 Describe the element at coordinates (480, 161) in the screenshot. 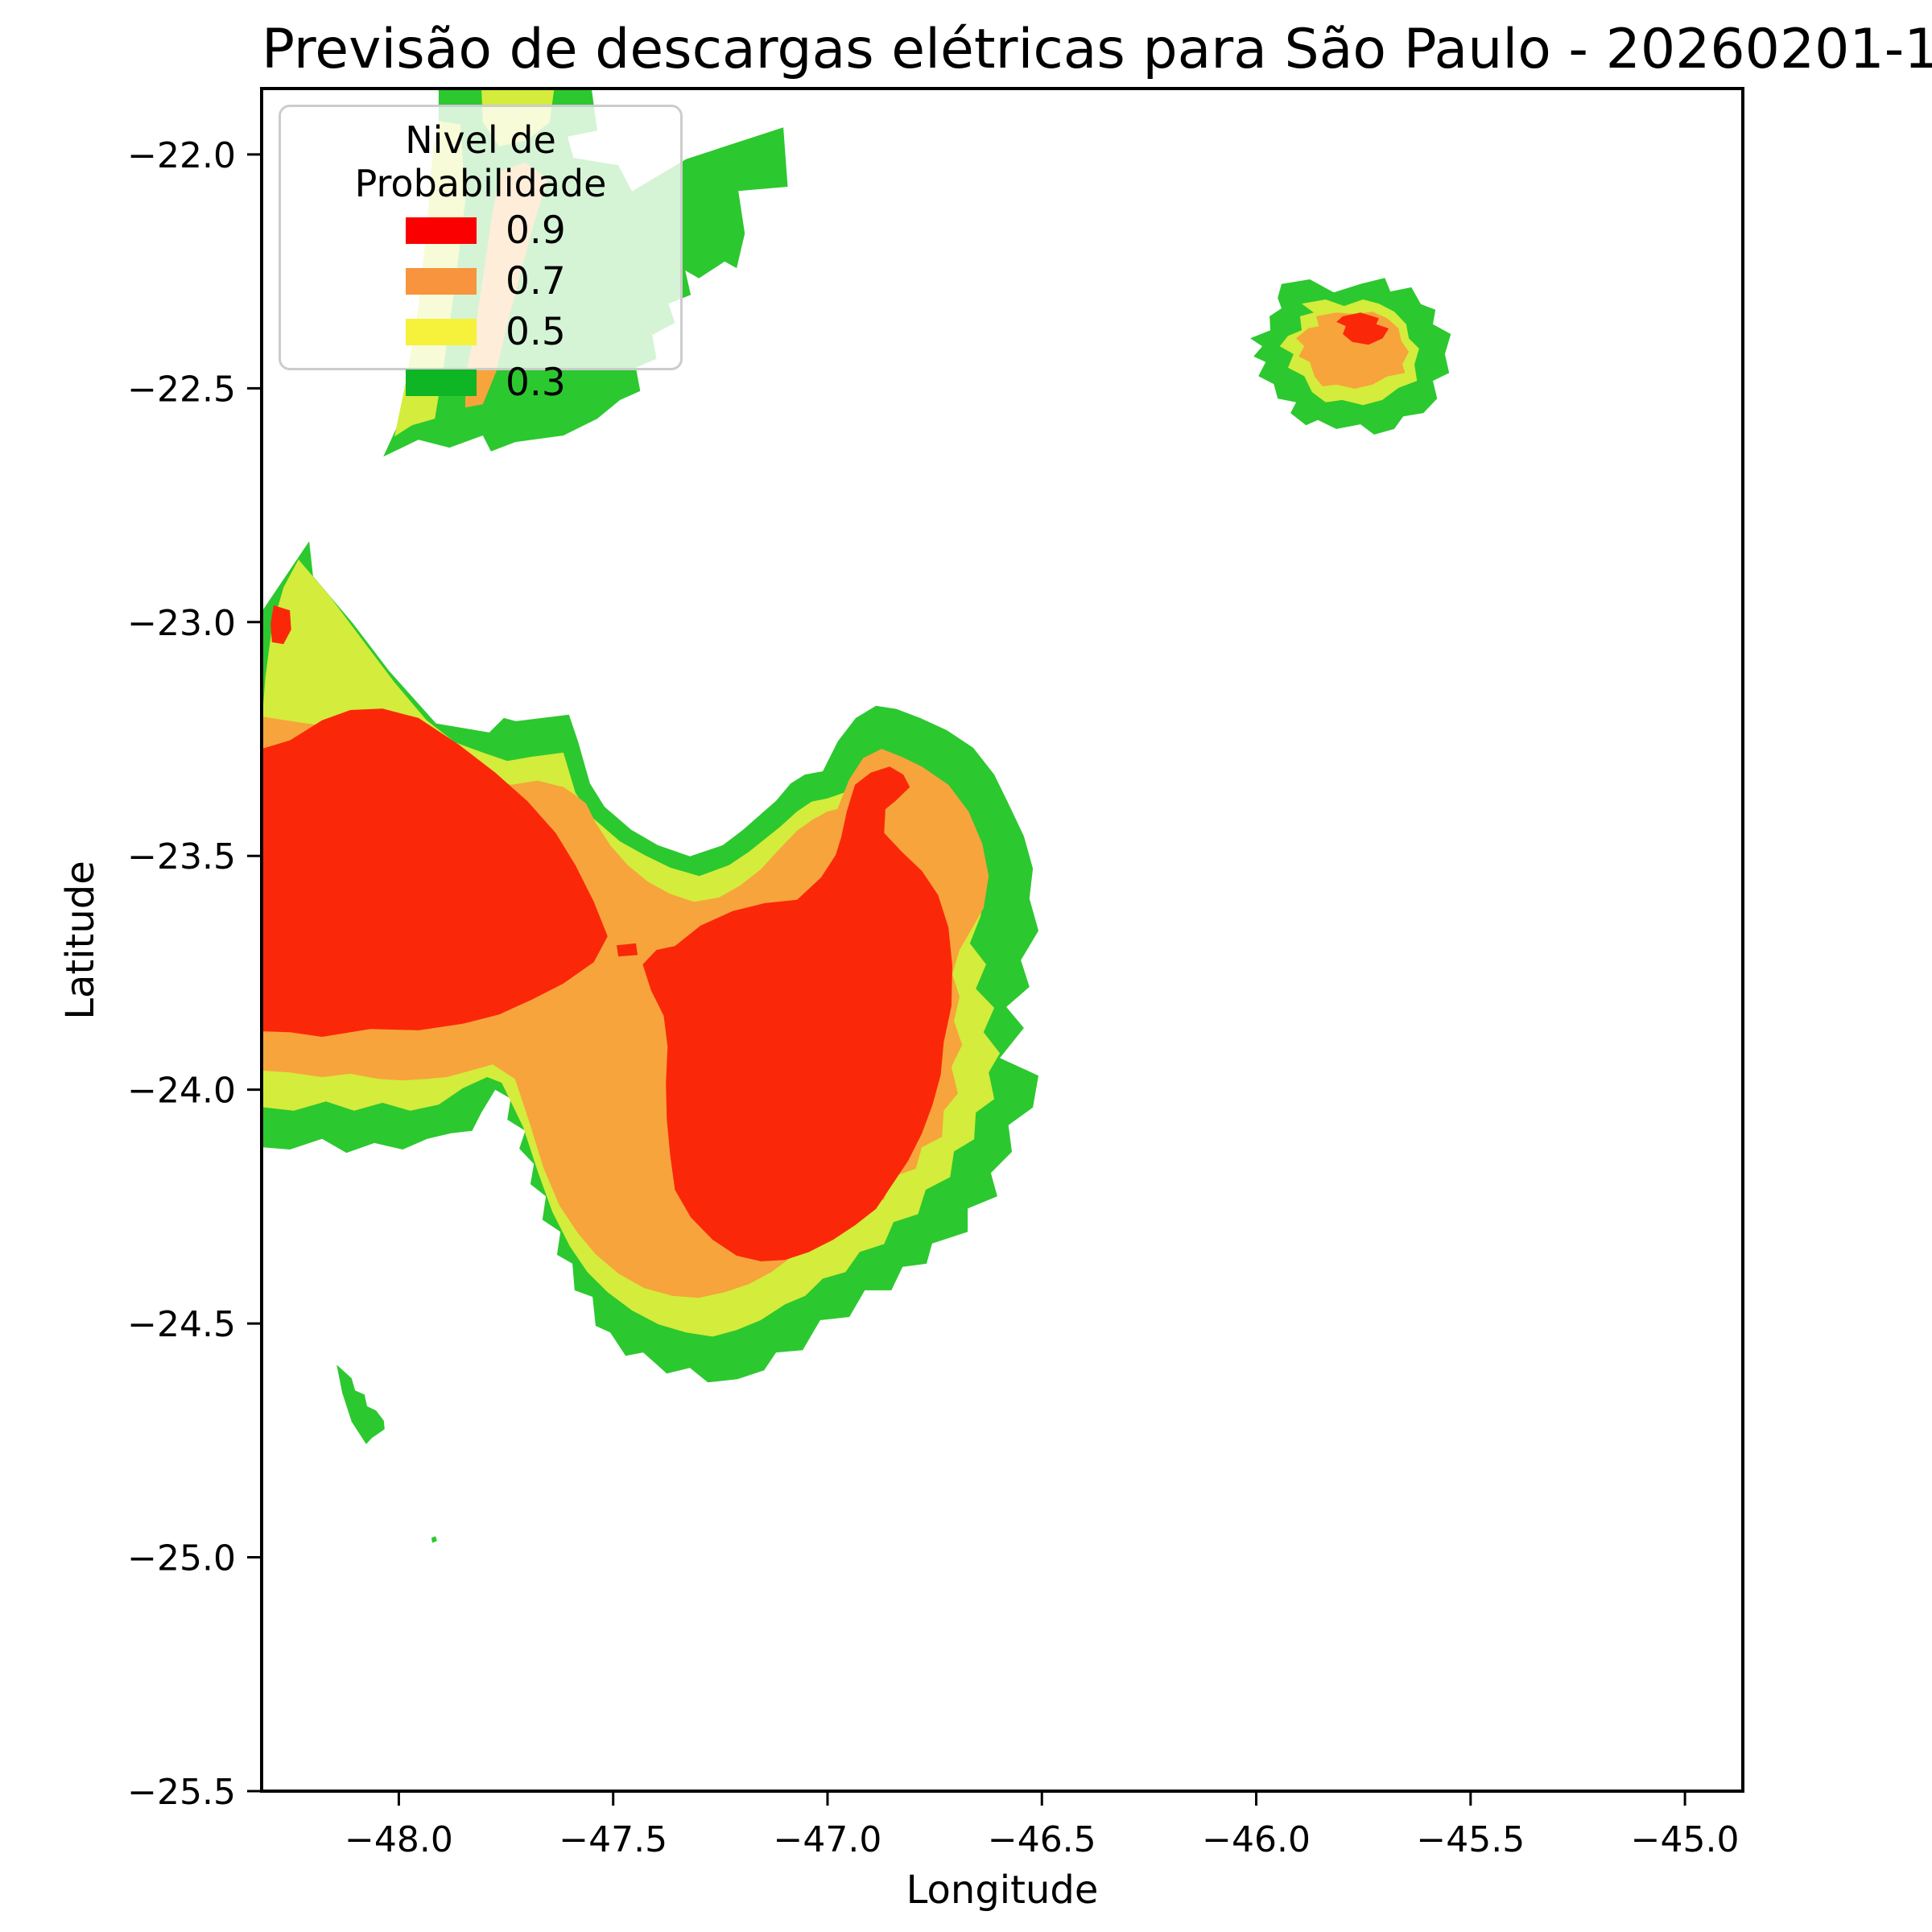

I see `legend-title: Nivel de Probabilidade` at that location.